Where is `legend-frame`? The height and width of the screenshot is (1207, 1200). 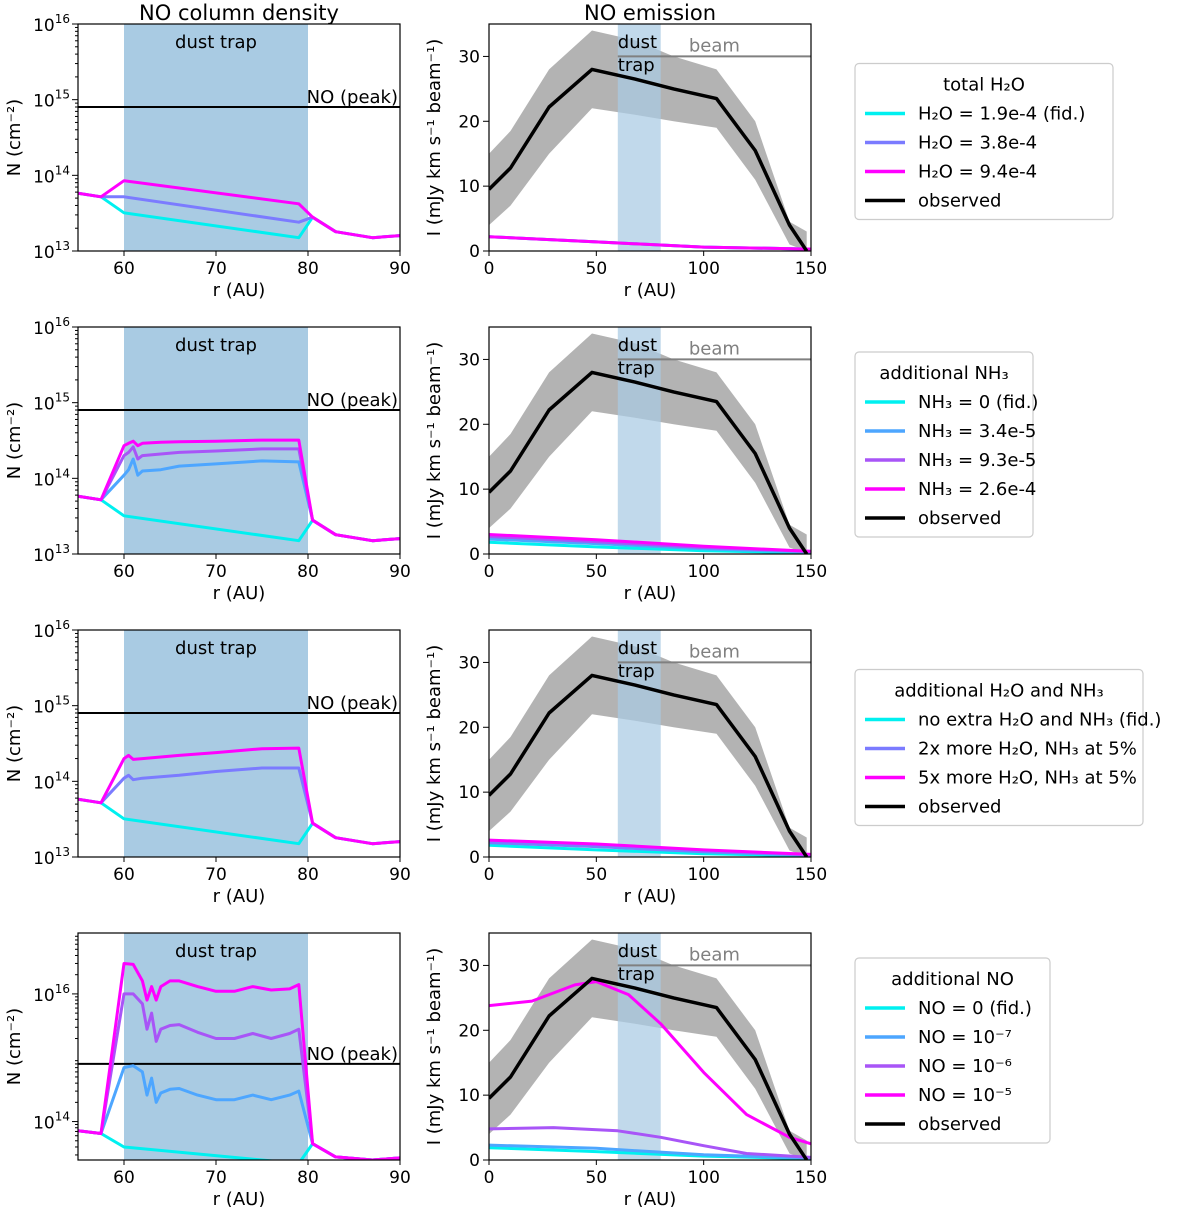
legend-frame is located at coordinates (984, 141).